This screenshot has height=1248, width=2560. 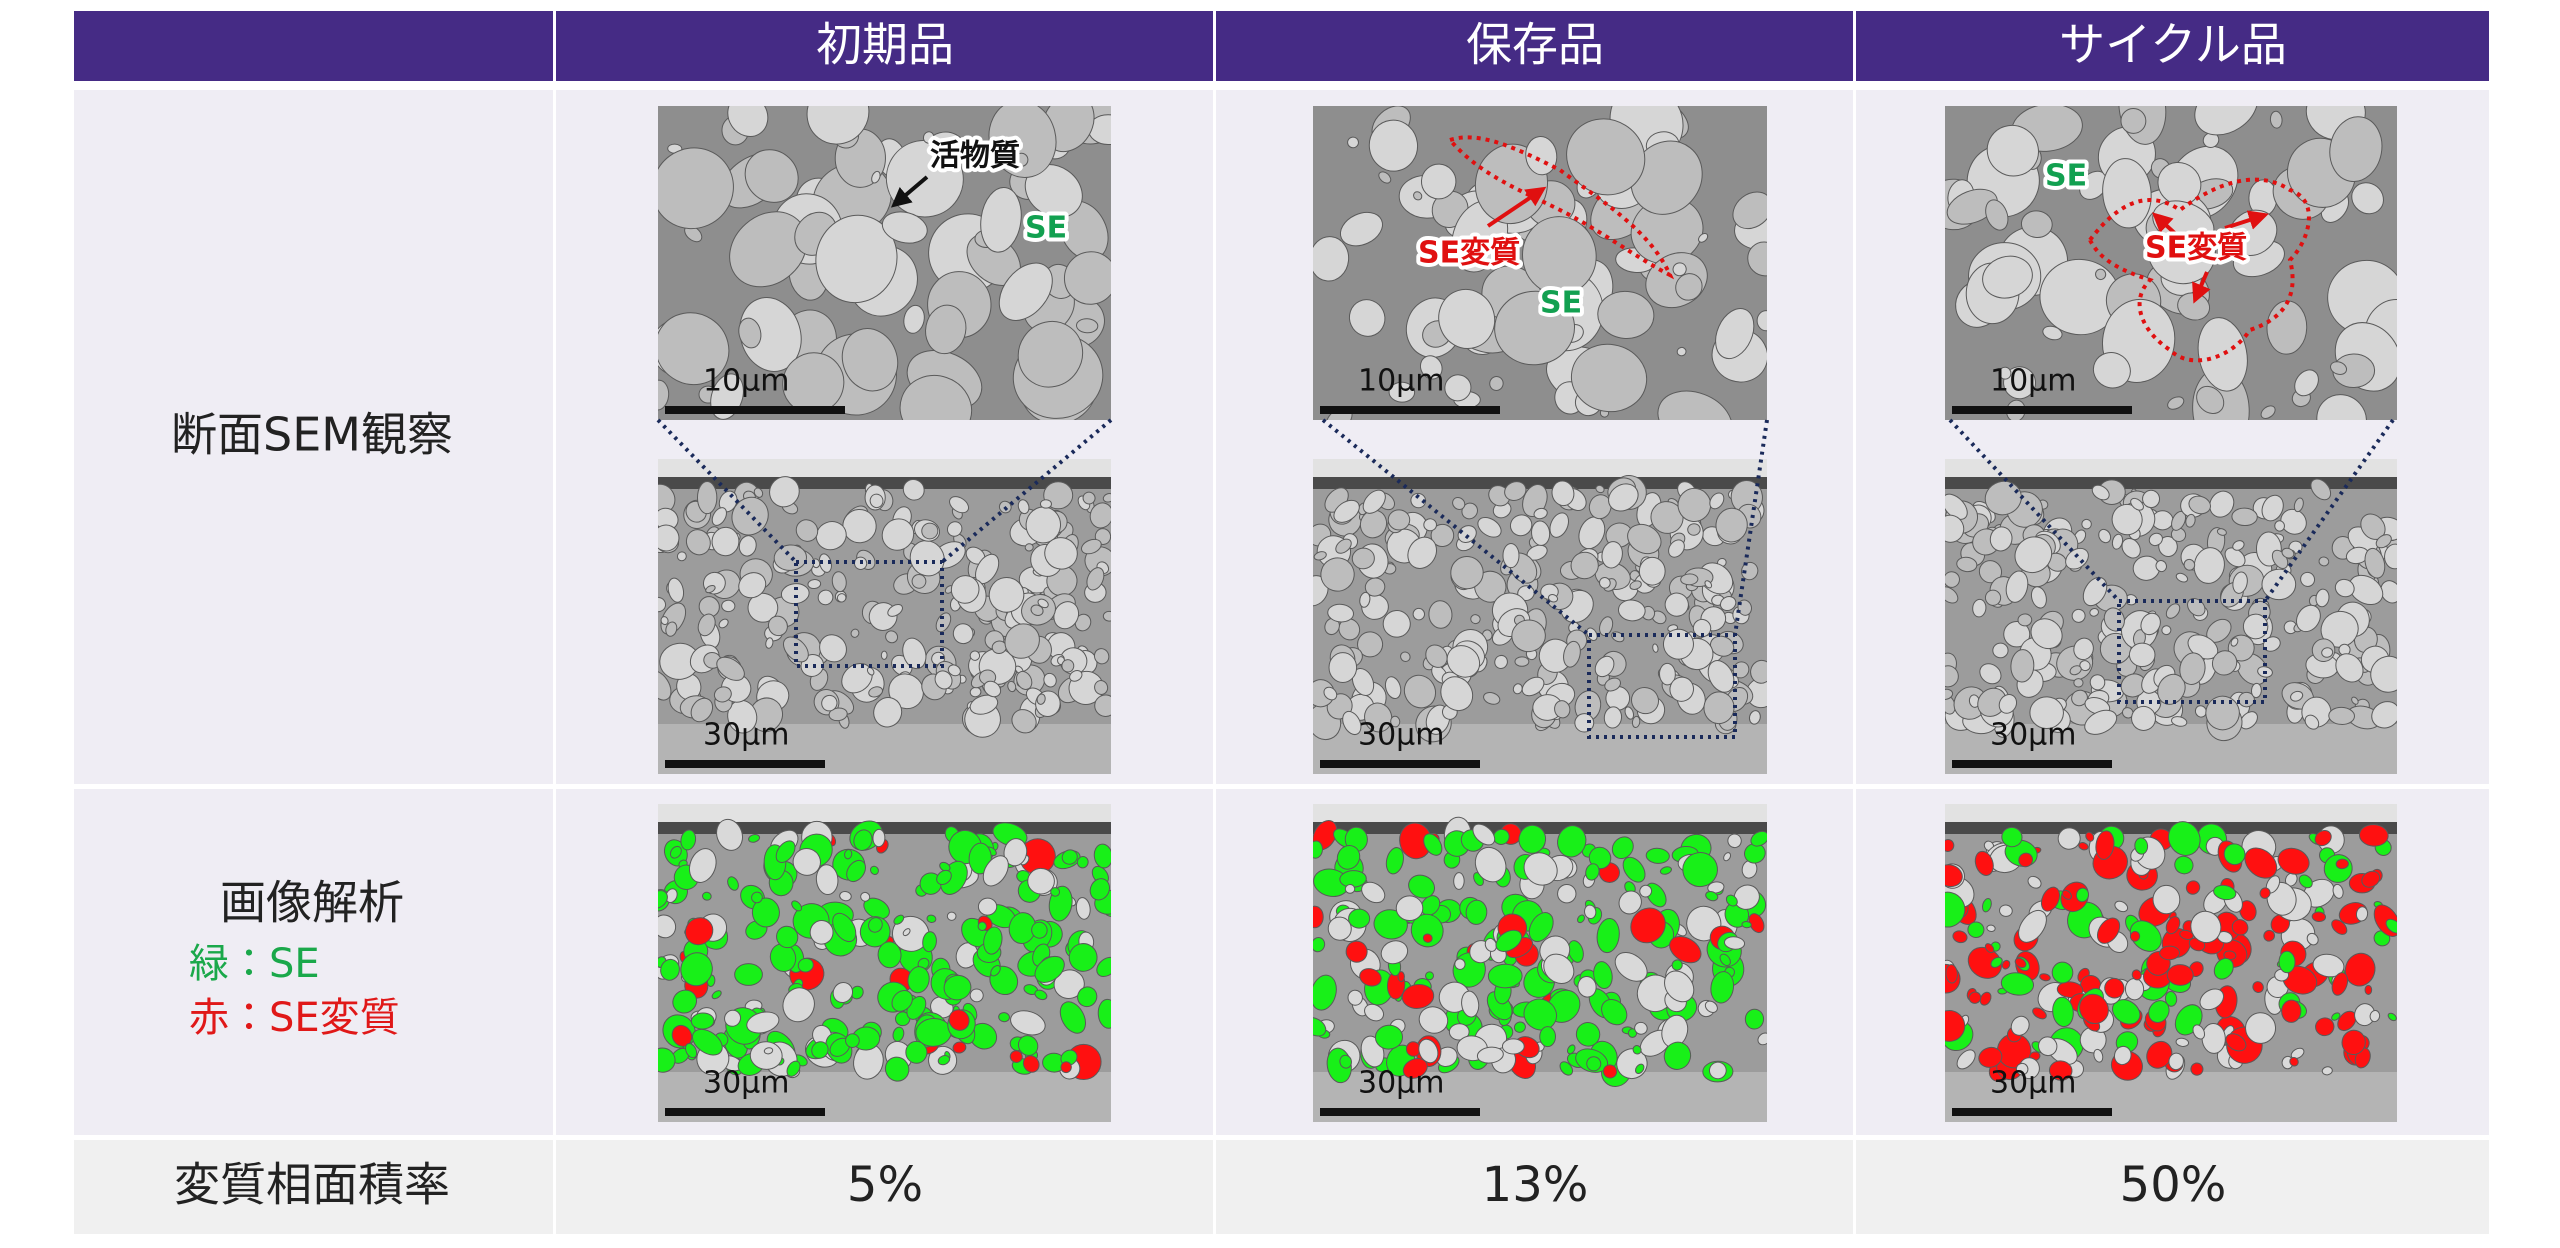 What do you see at coordinates (2033, 1083) in the screenshot?
I see `scale-label: 30µm` at bounding box center [2033, 1083].